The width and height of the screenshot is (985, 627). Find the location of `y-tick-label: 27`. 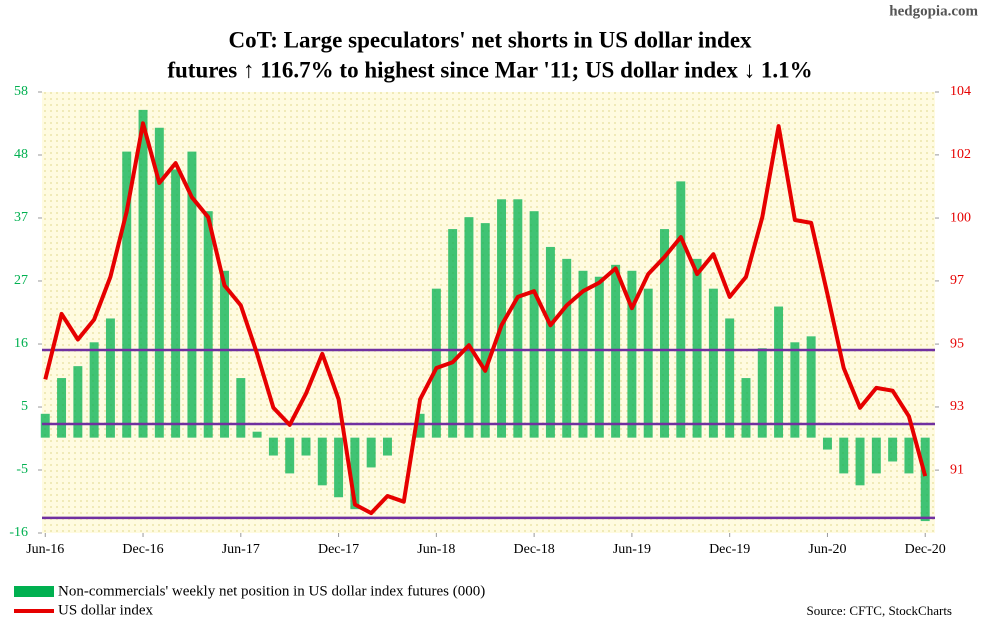

y-tick-label: 27 is located at coordinates (21, 280).